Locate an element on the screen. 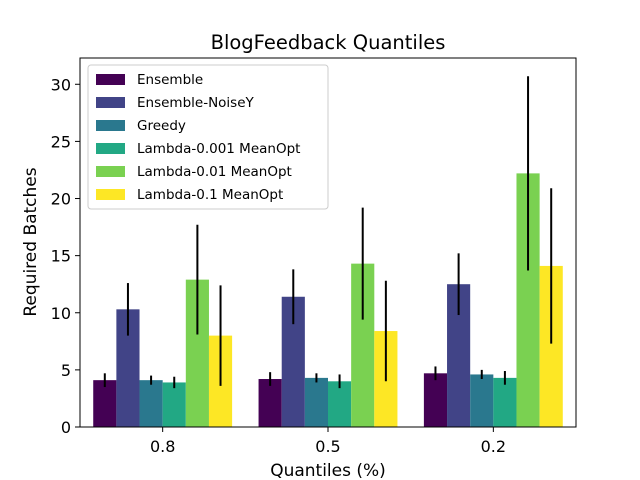 This screenshot has height=480, width=640. legend-label: Lambda-0.001 MeanOpt is located at coordinates (218, 149).